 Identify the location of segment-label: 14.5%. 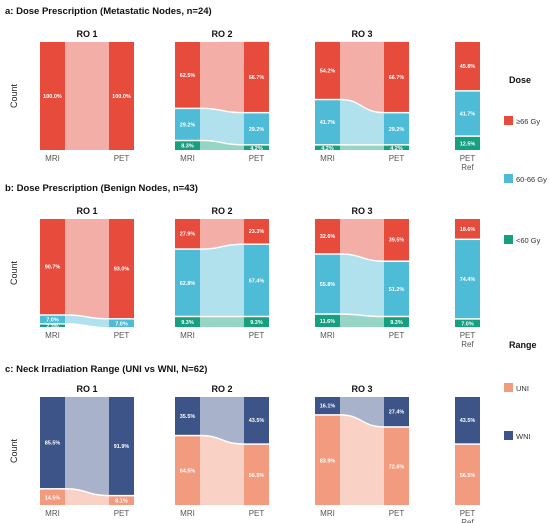
(53, 498).